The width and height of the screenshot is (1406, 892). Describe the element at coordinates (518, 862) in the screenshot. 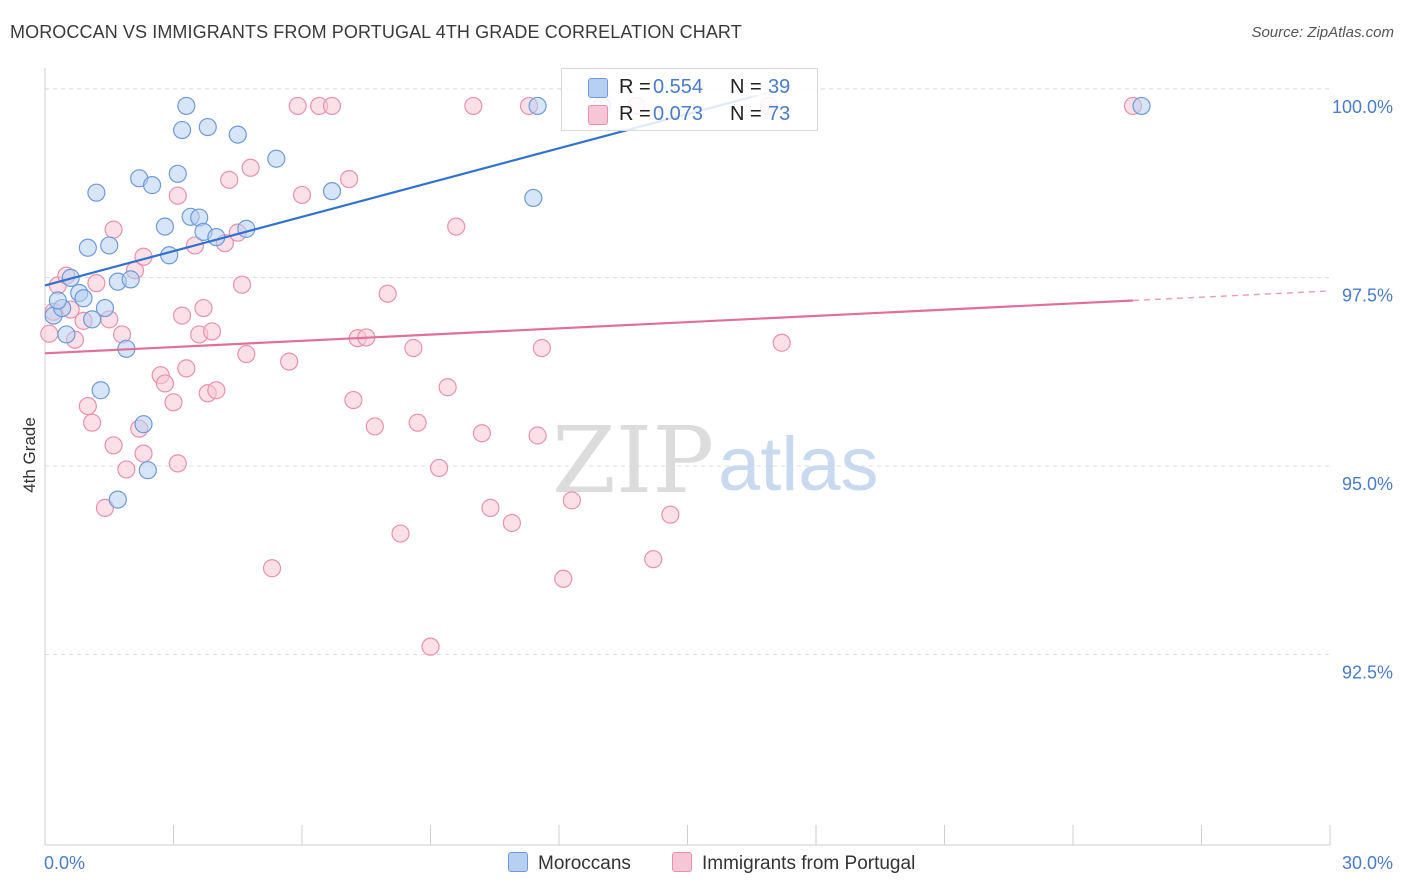

I see `bottom-legend-swatch-blue` at that location.